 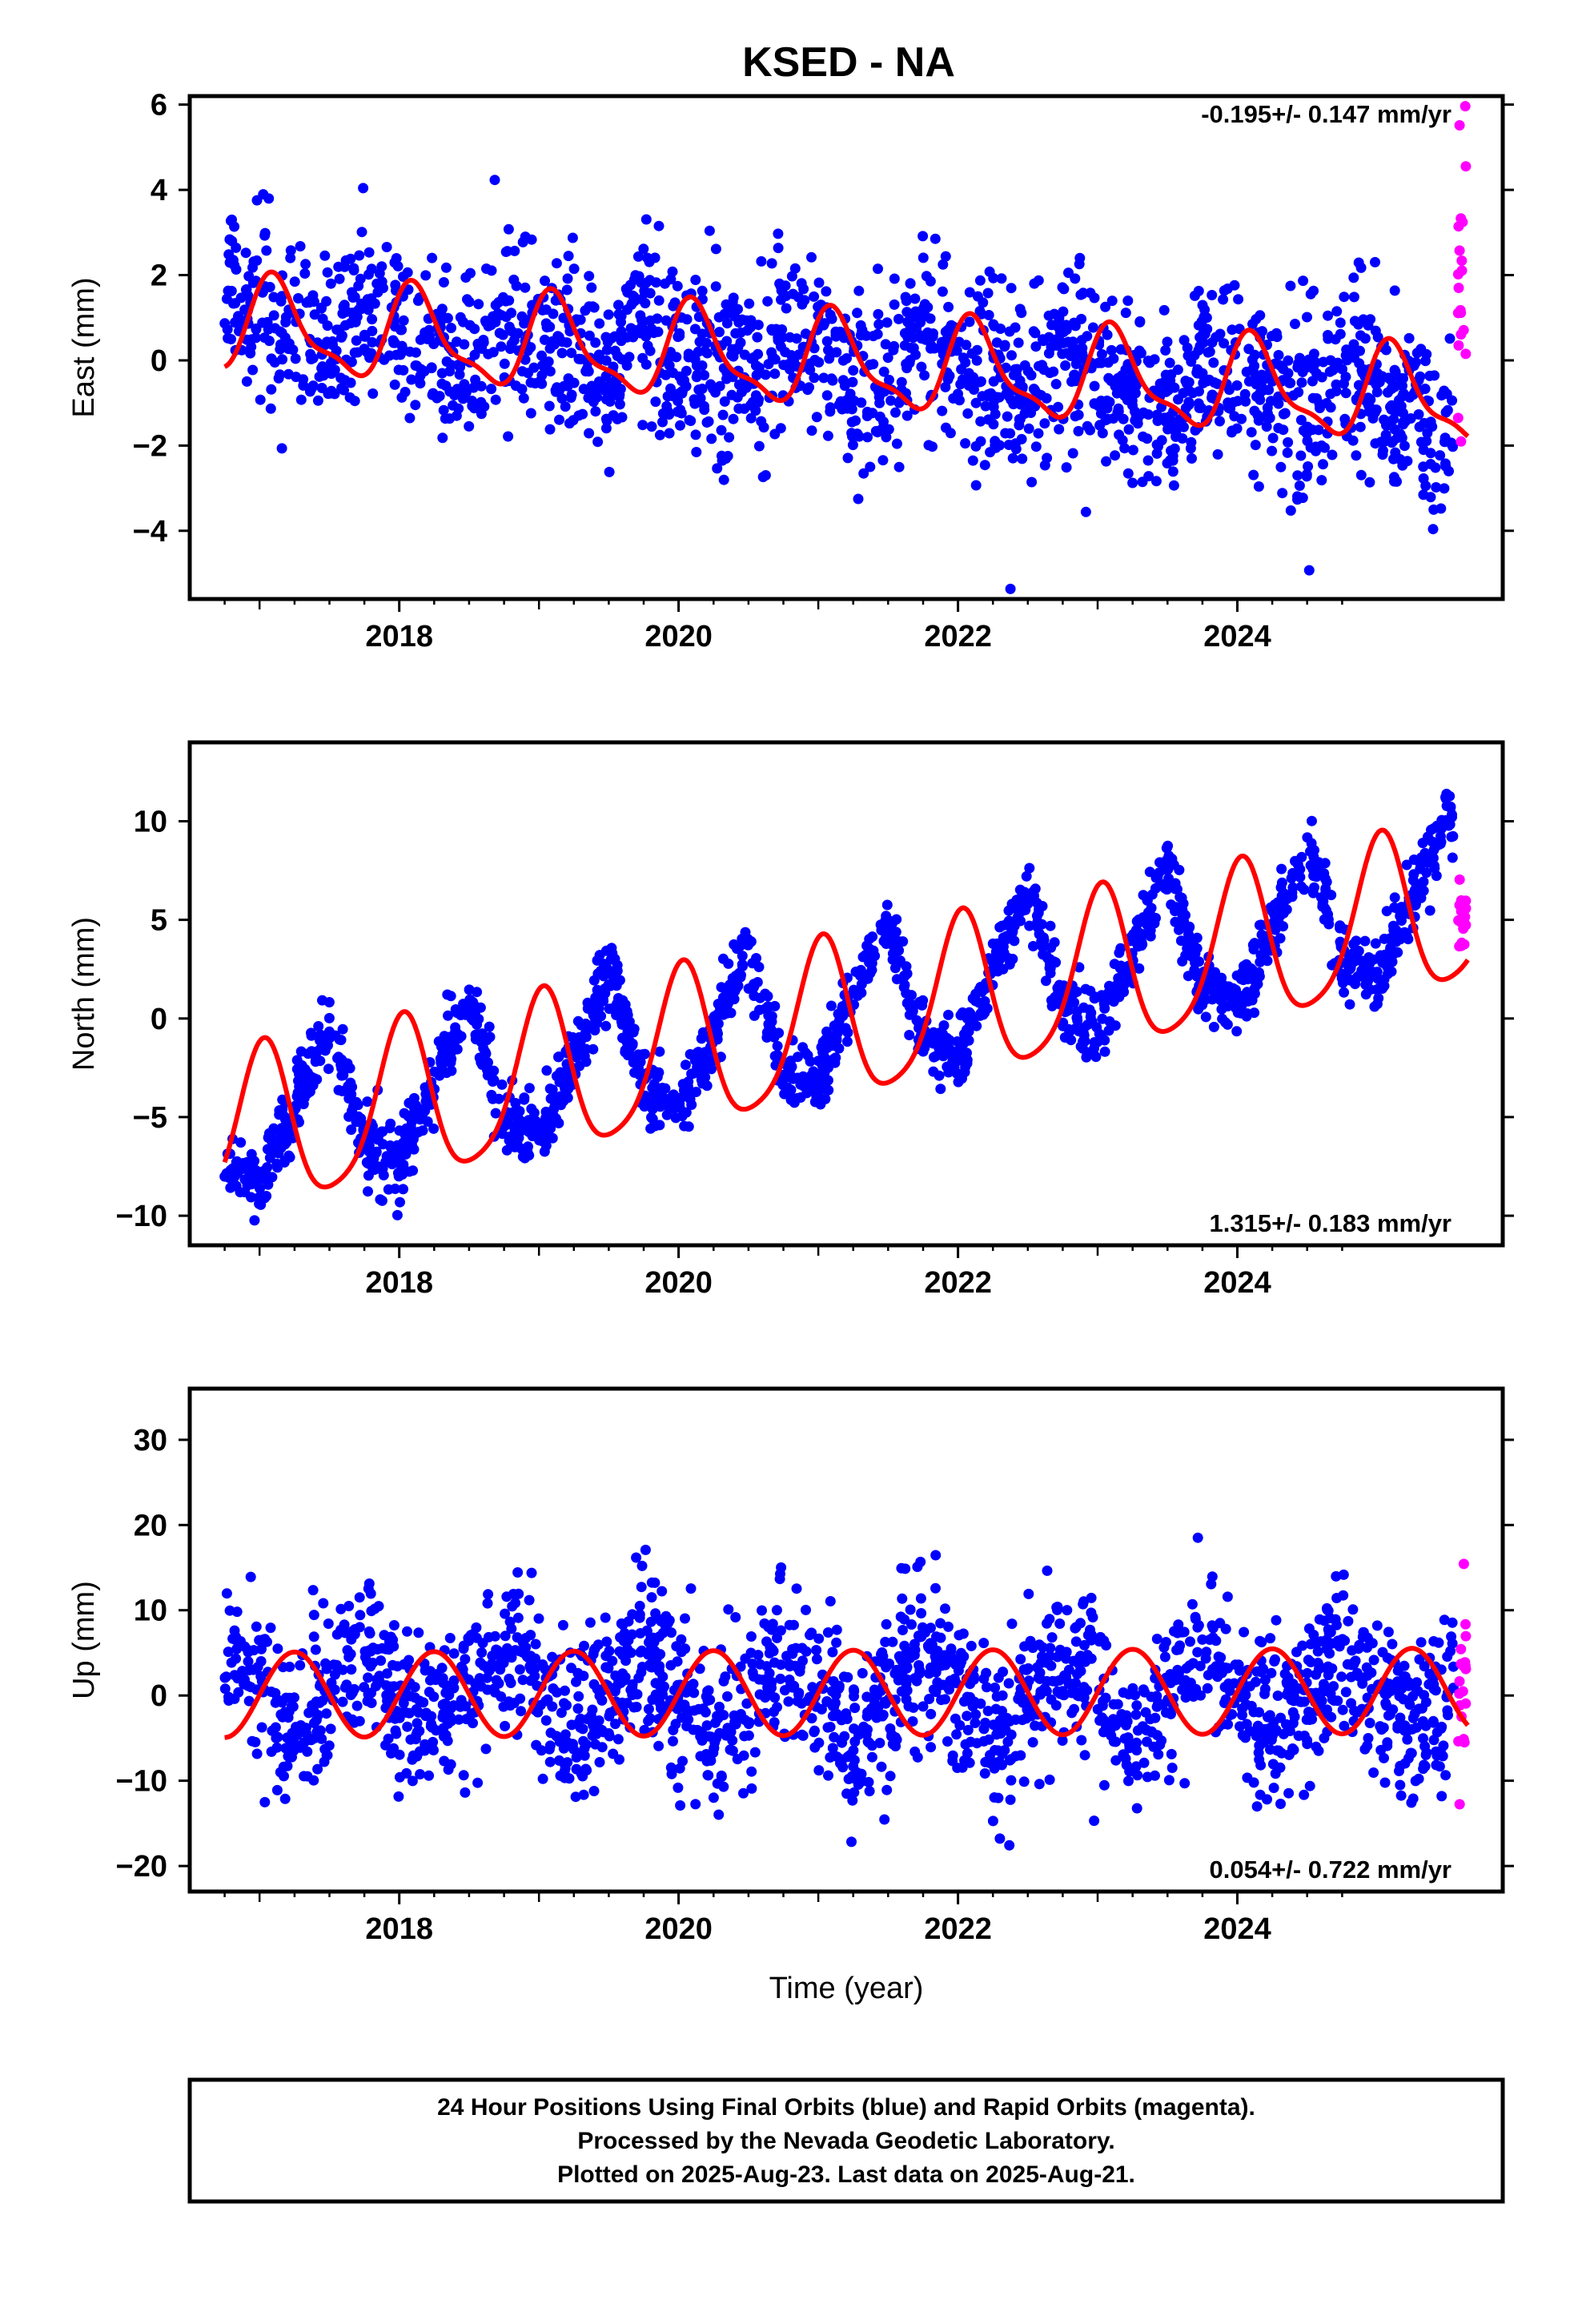 I want to click on y-tick-label: 6, so click(x=159, y=106).